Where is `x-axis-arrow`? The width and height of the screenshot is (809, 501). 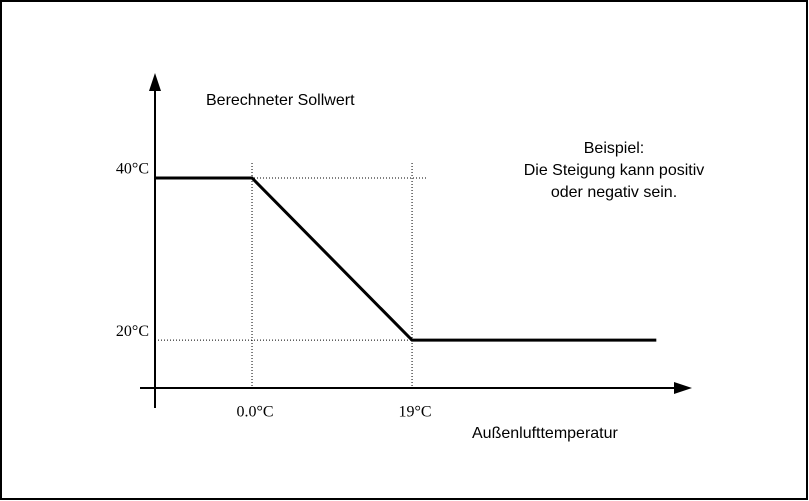
x-axis-arrow is located at coordinates (683, 388).